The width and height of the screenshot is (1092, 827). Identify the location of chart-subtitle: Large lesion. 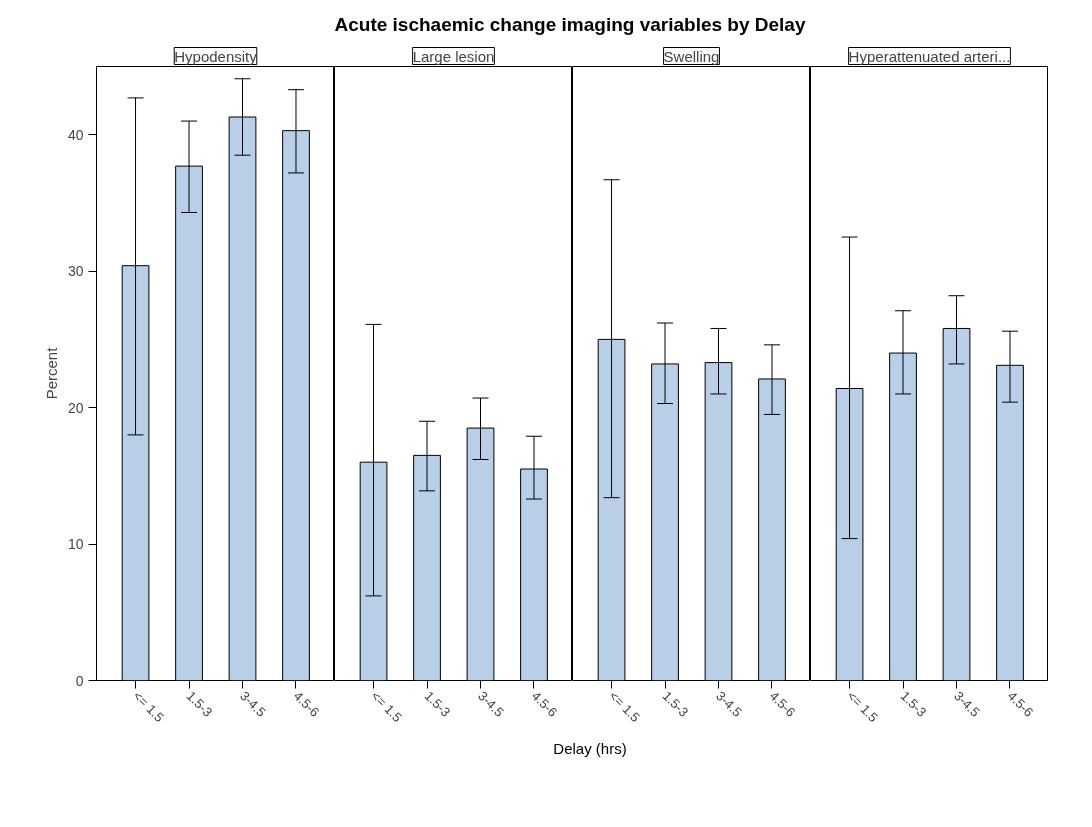
(453, 56).